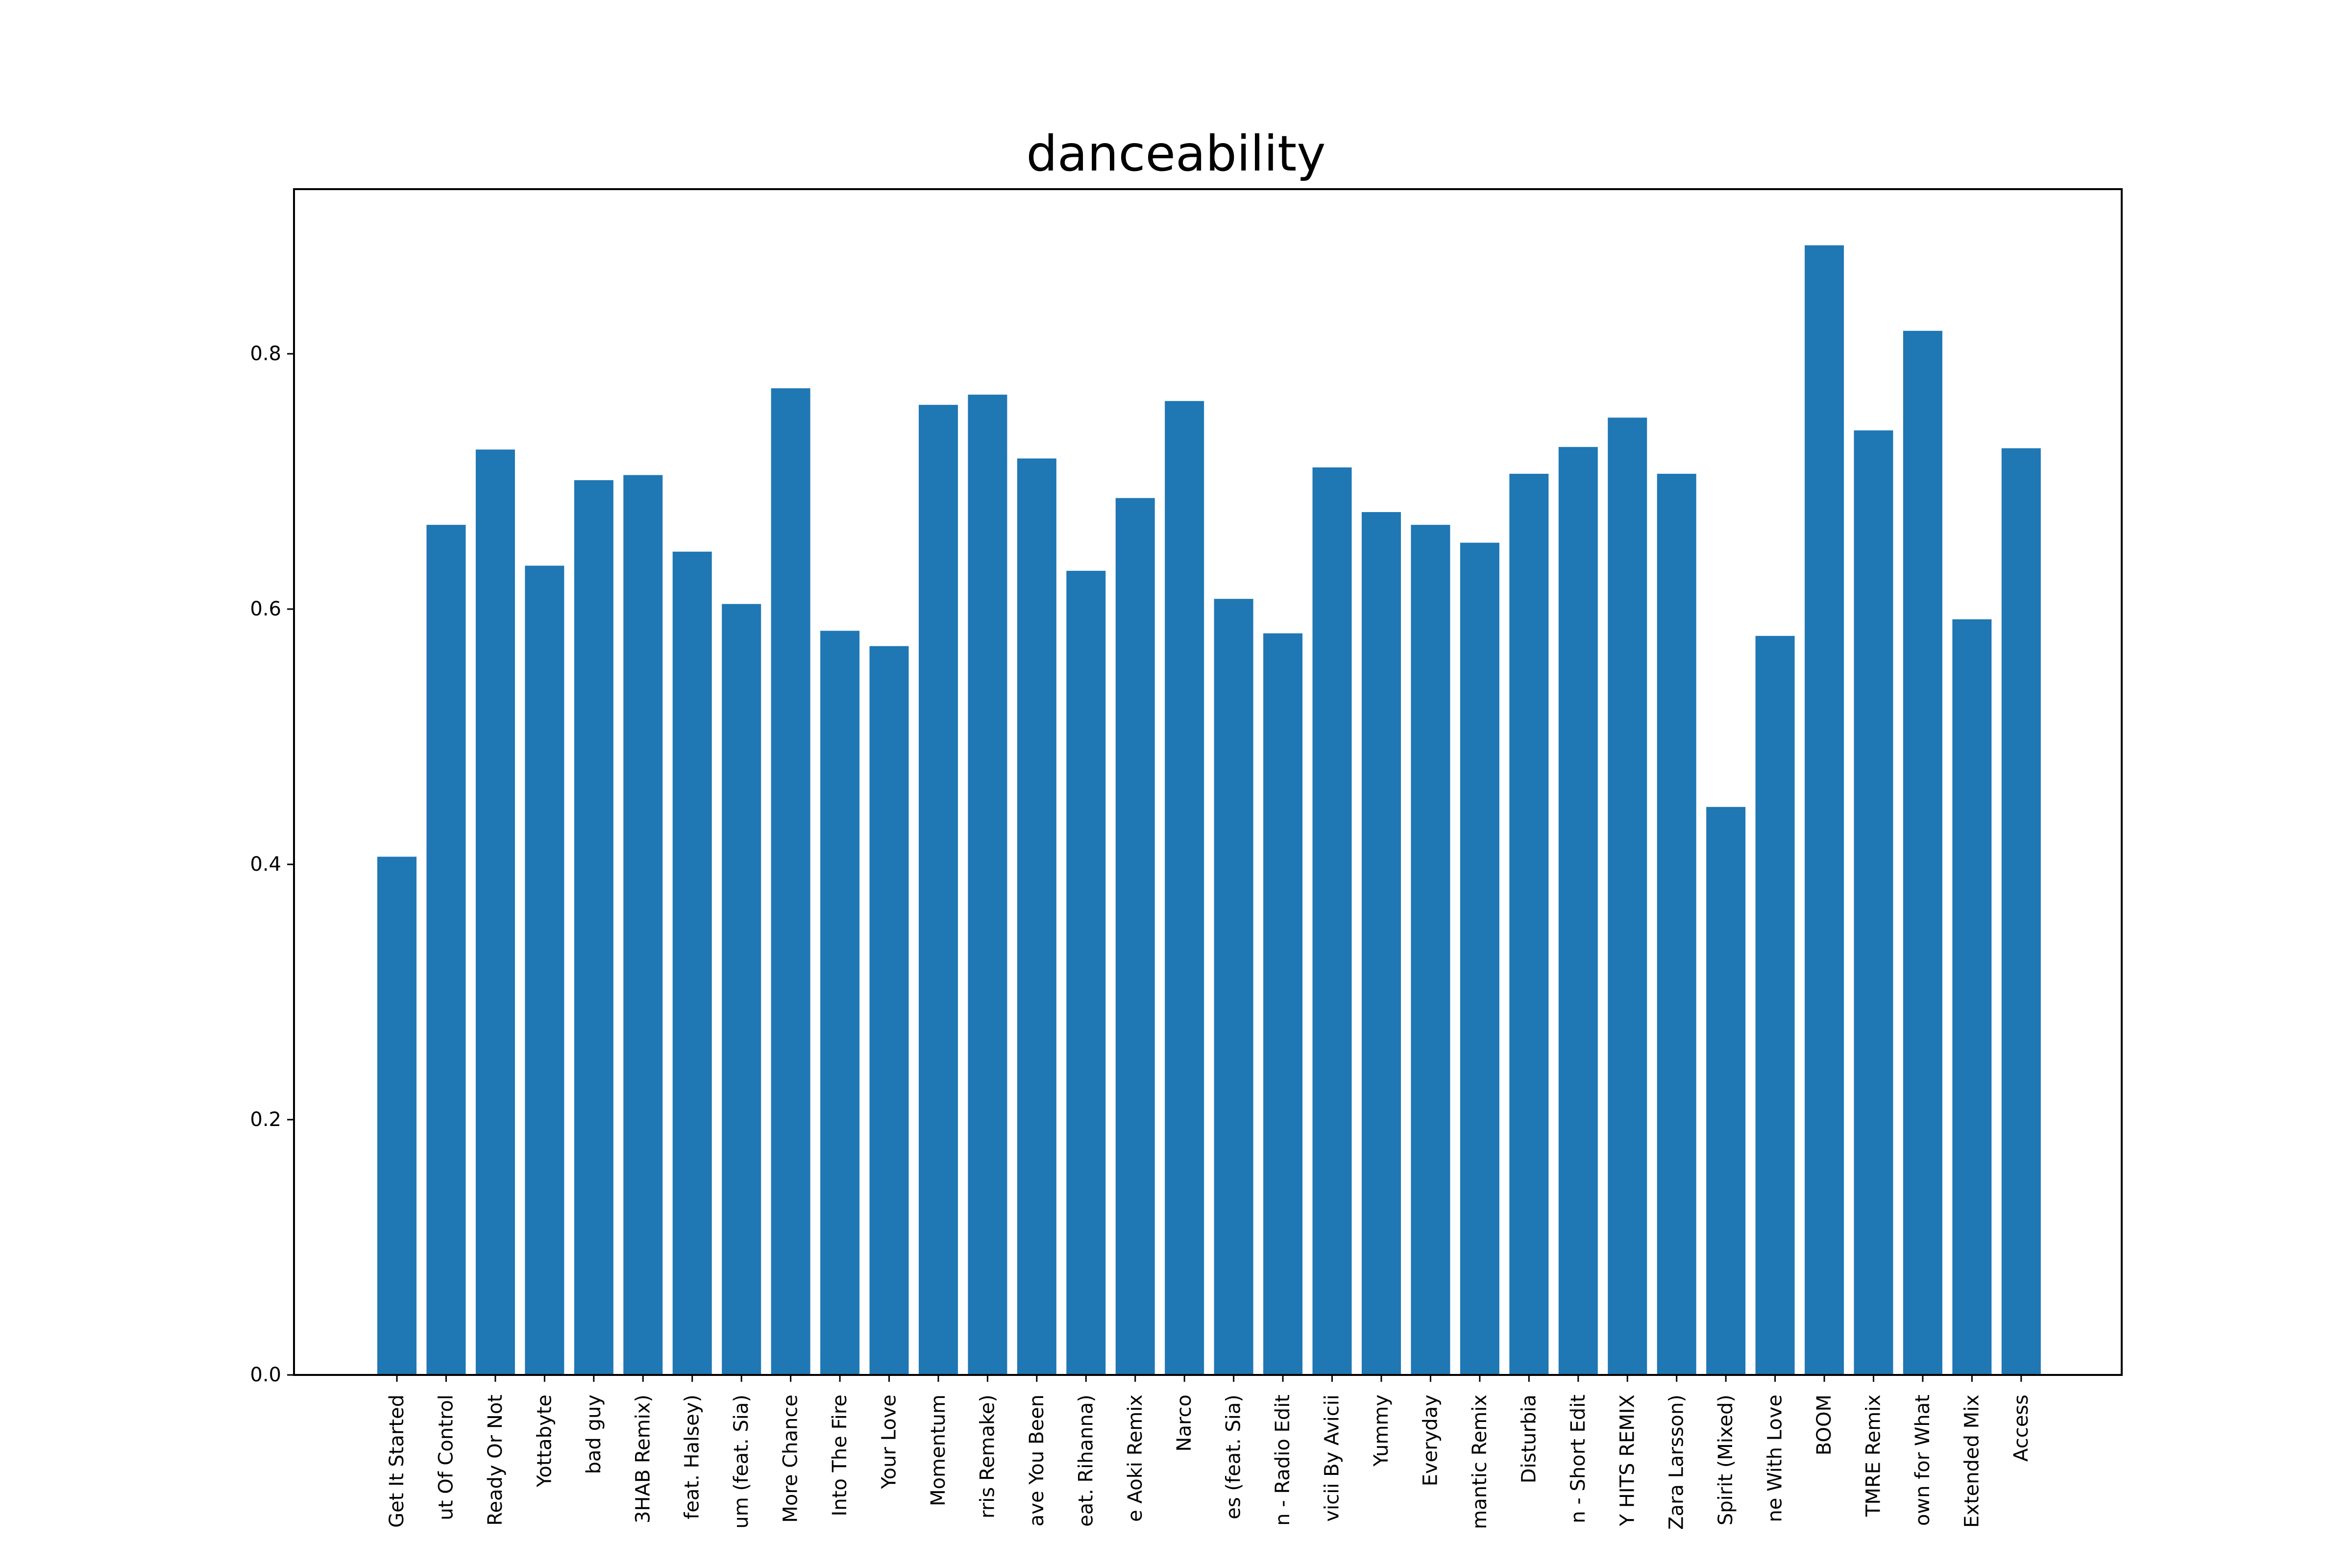 The width and height of the screenshot is (2352, 1568). What do you see at coordinates (1332, 1458) in the screenshot?
I see `x-tick-label: vicii By Avicii` at bounding box center [1332, 1458].